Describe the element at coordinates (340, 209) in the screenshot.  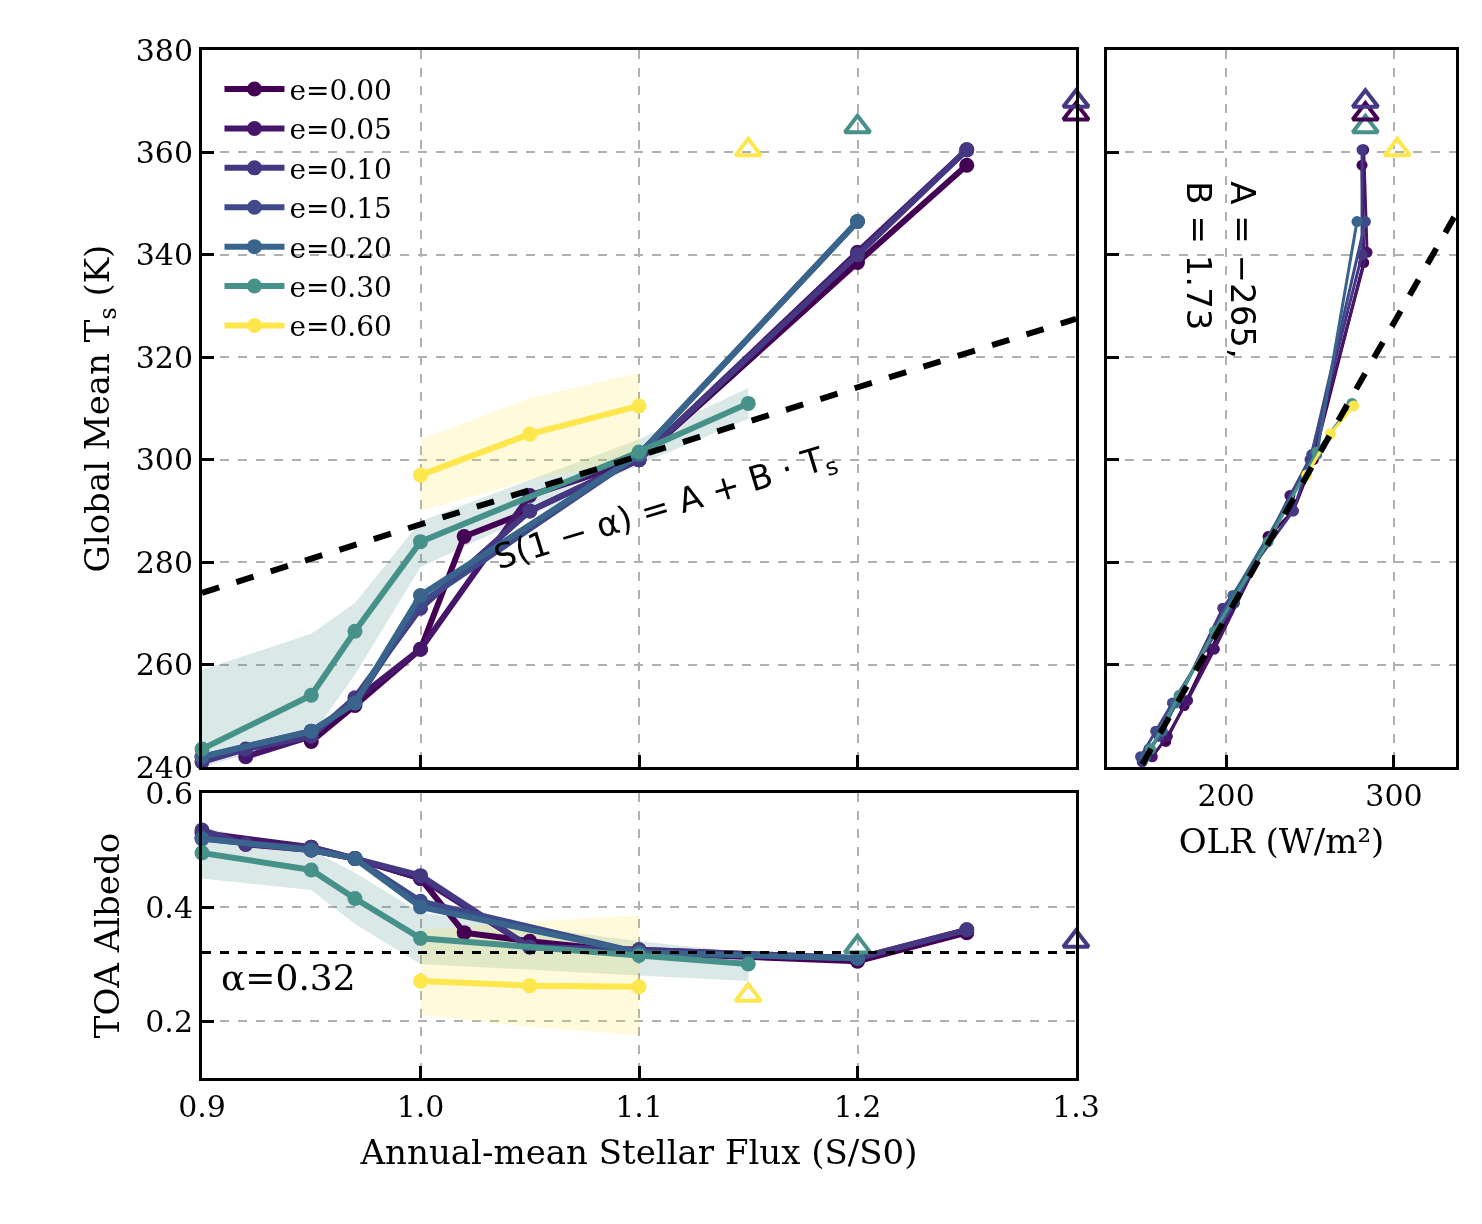
I see `legend-label: e=0.15` at that location.